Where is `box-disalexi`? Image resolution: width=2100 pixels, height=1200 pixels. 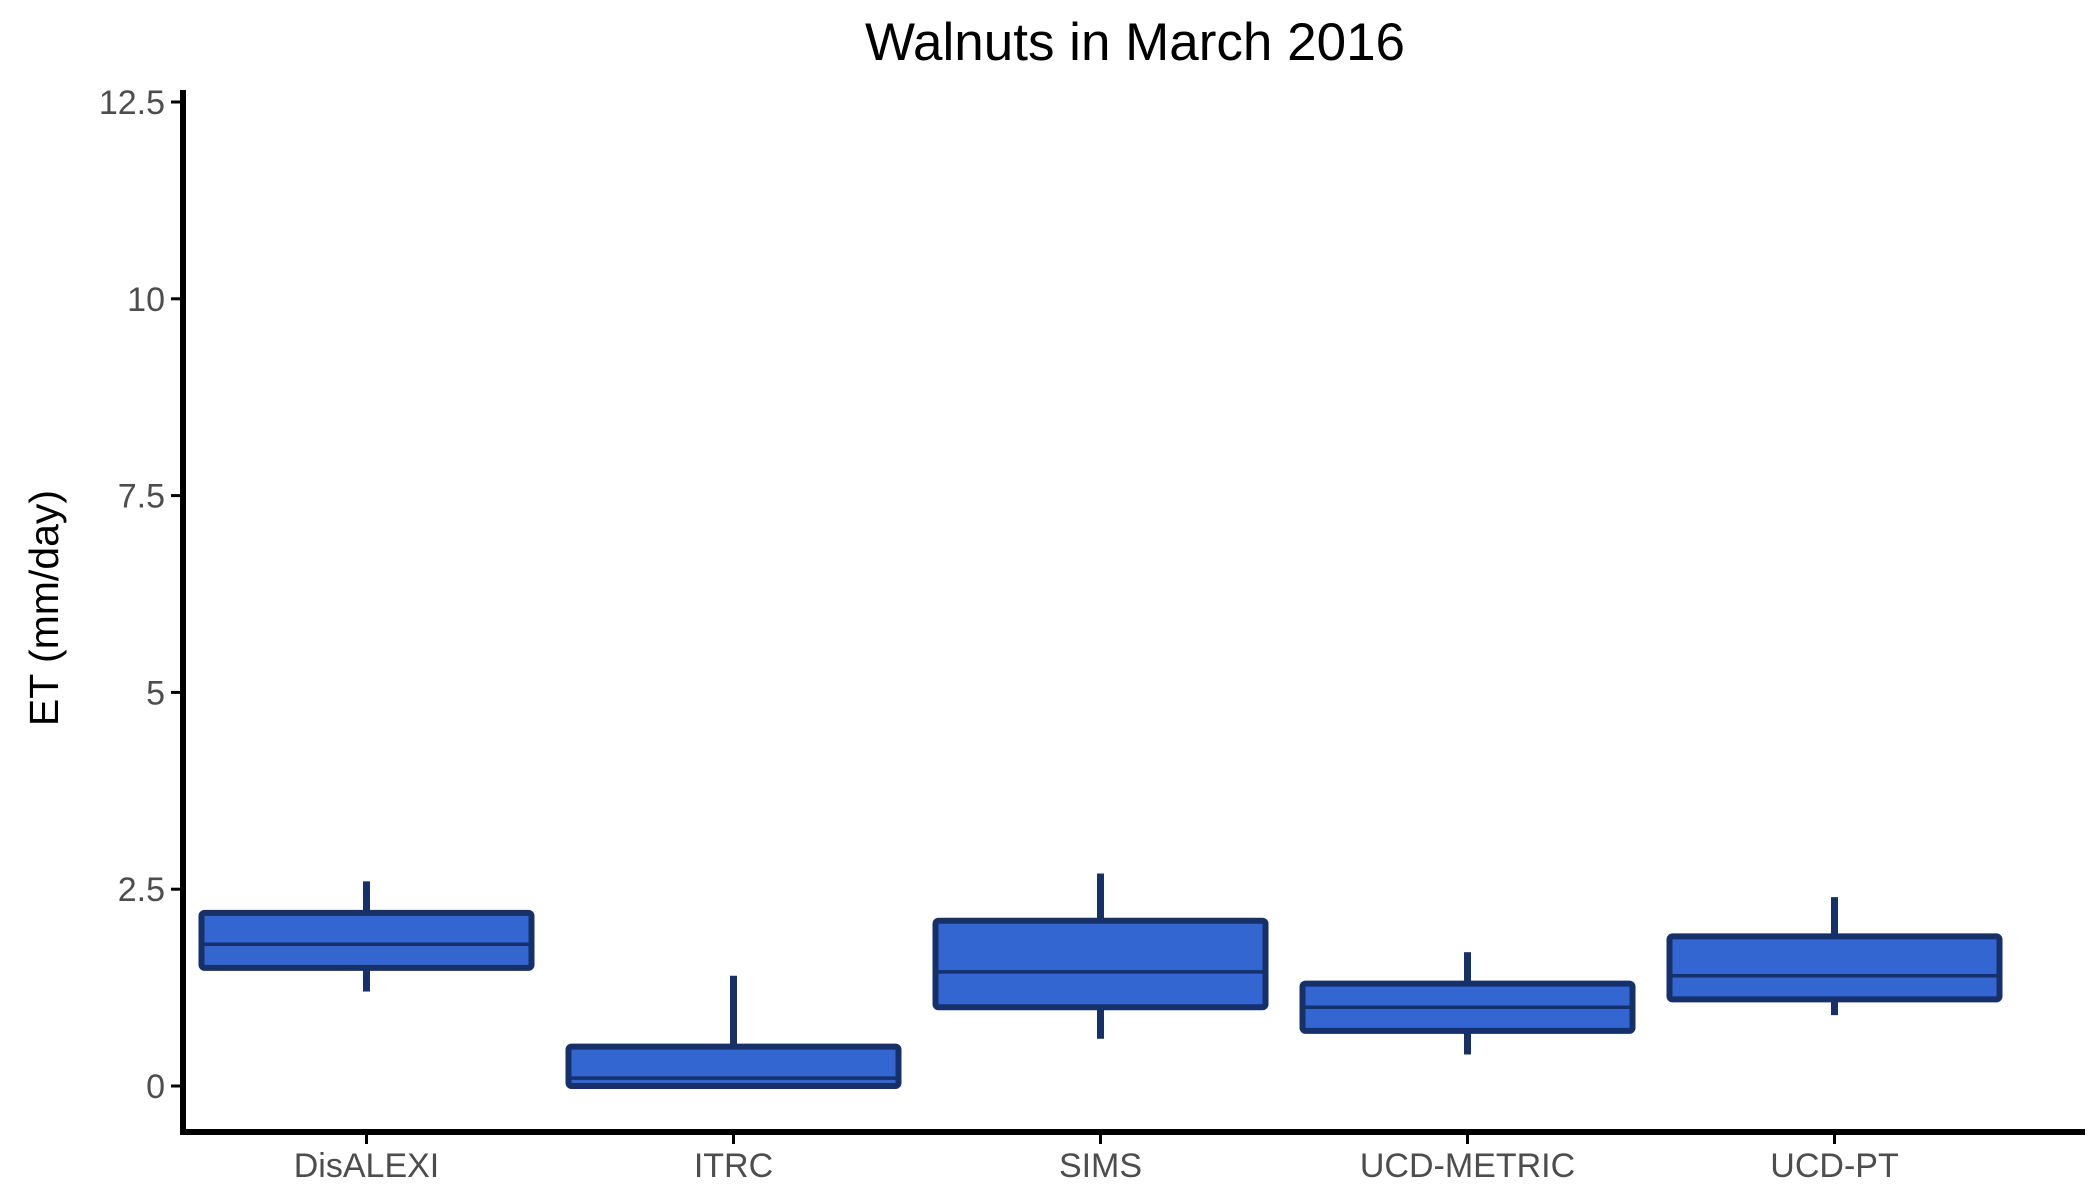 box-disalexi is located at coordinates (366, 940).